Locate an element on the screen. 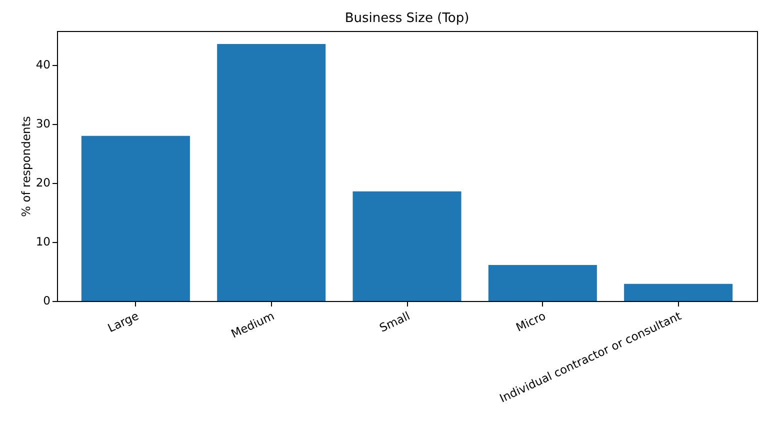 The width and height of the screenshot is (761, 428). x-tick-label: Large is located at coordinates (123, 322).